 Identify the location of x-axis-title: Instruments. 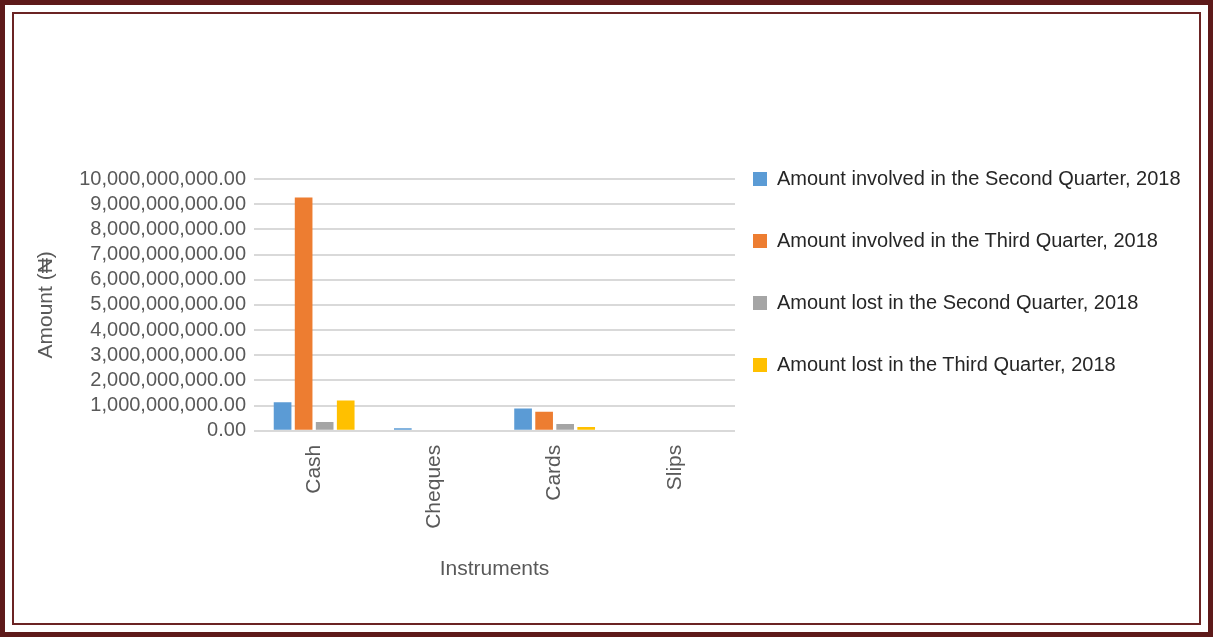
(494, 568).